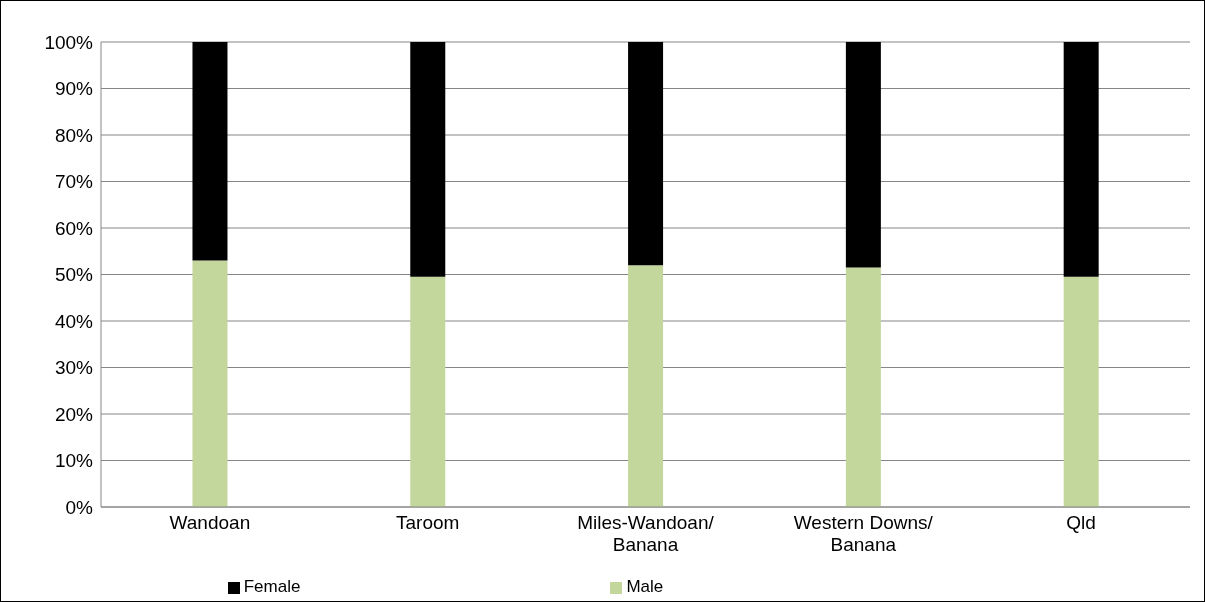  What do you see at coordinates (74, 414) in the screenshot?
I see `y-tick-label: 20%` at bounding box center [74, 414].